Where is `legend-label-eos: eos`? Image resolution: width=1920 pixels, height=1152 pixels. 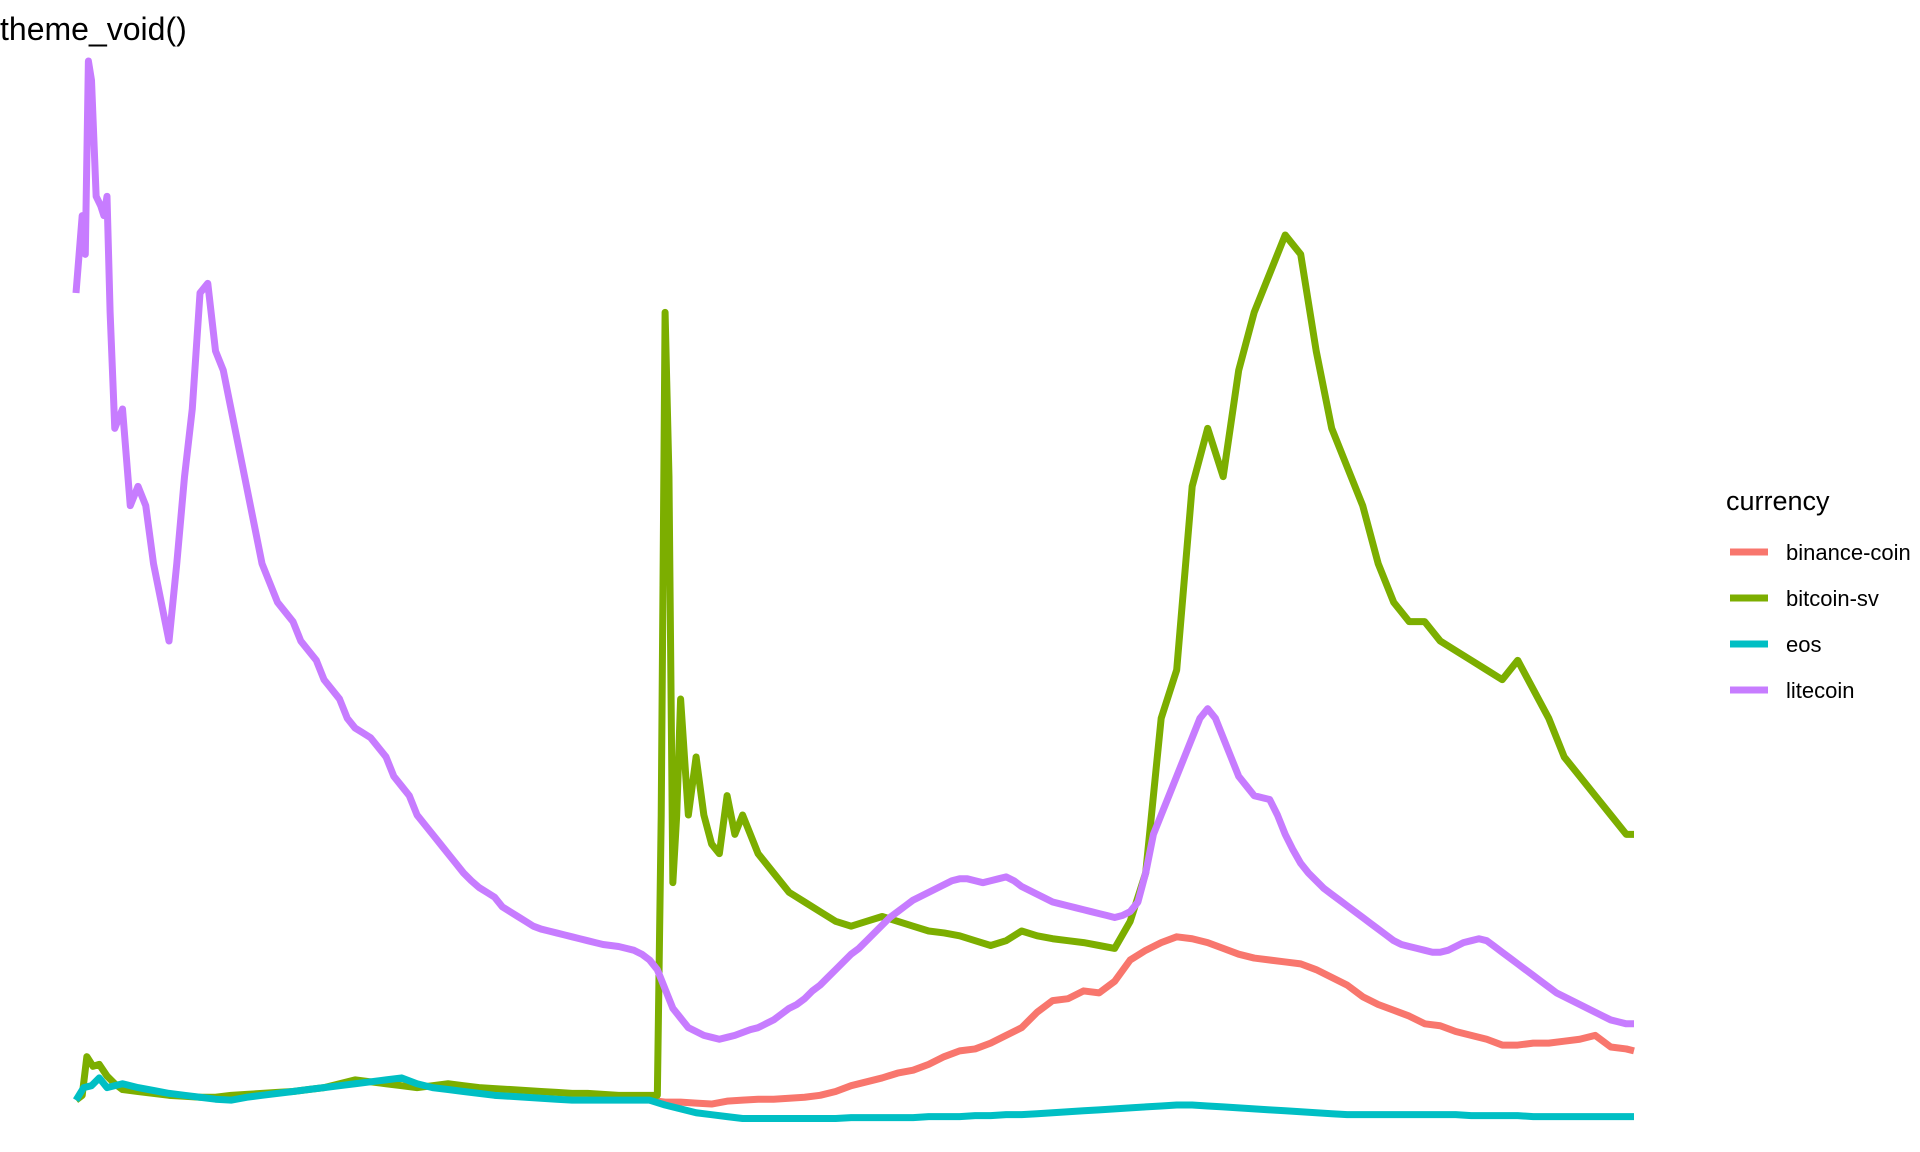
legend-label-eos: eos is located at coordinates (1803, 644).